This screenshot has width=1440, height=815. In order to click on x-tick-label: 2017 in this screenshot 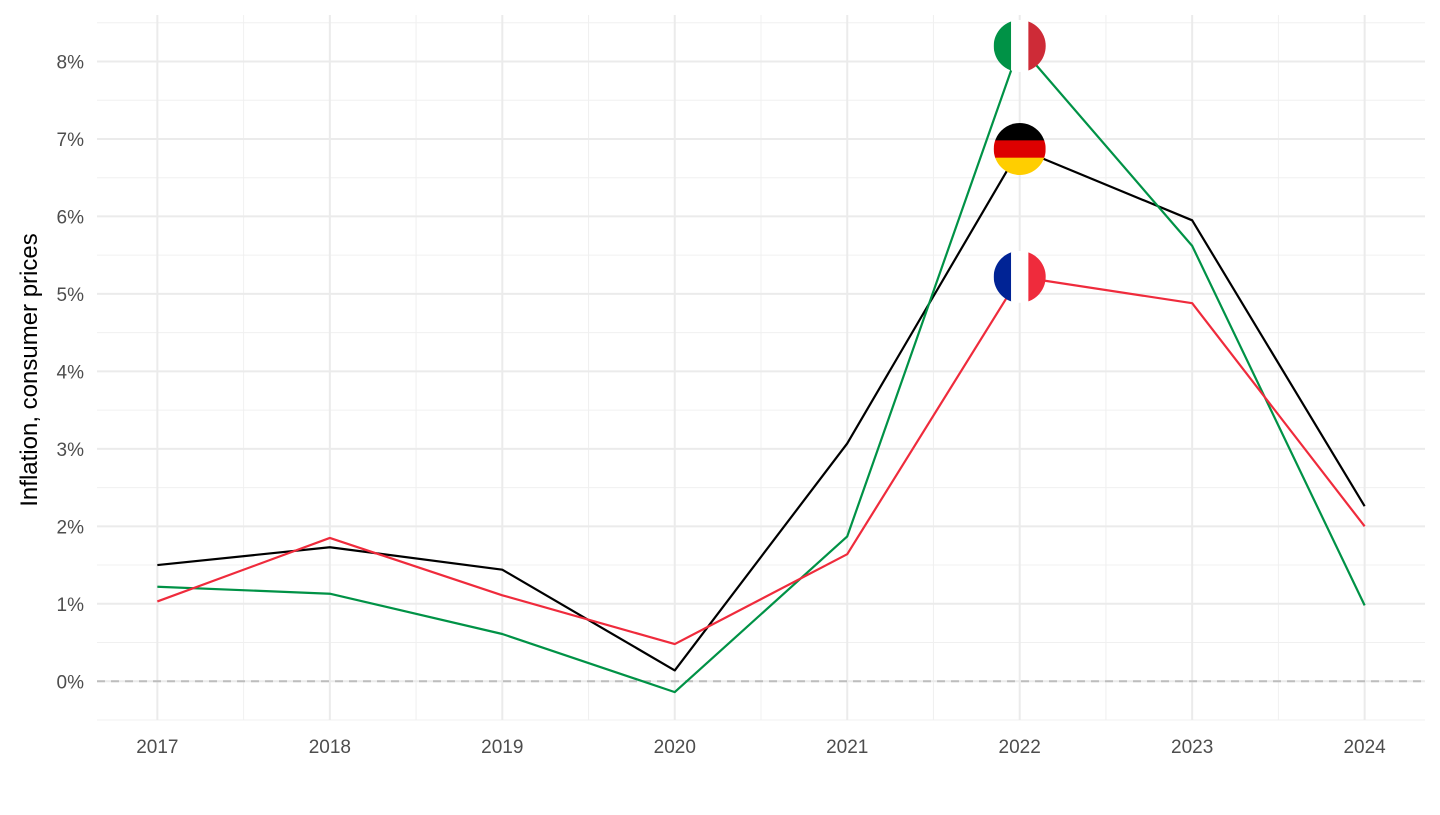, I will do `click(157, 747)`.